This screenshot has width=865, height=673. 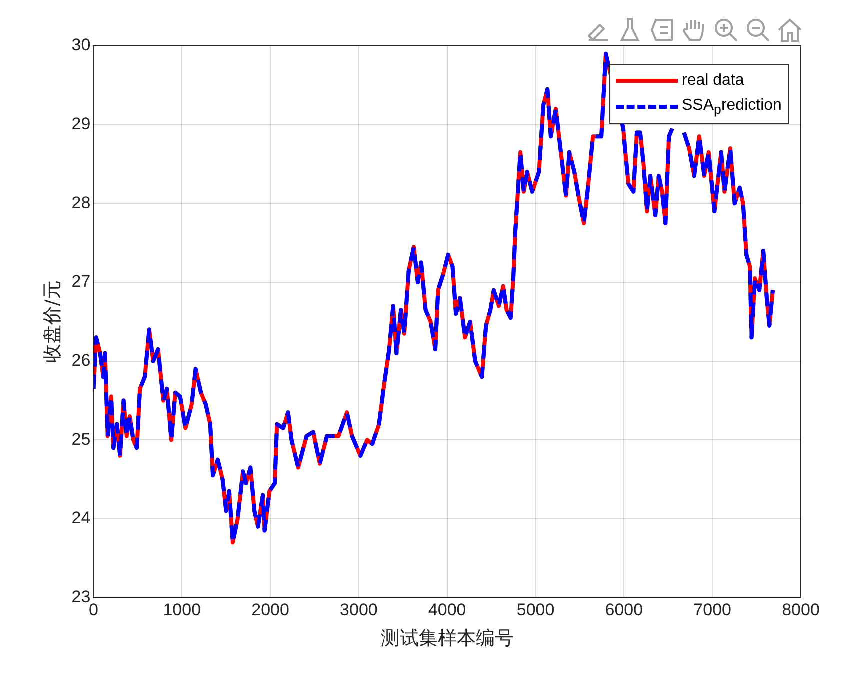 What do you see at coordinates (271, 610) in the screenshot?
I see `x-tick-label: 2000` at bounding box center [271, 610].